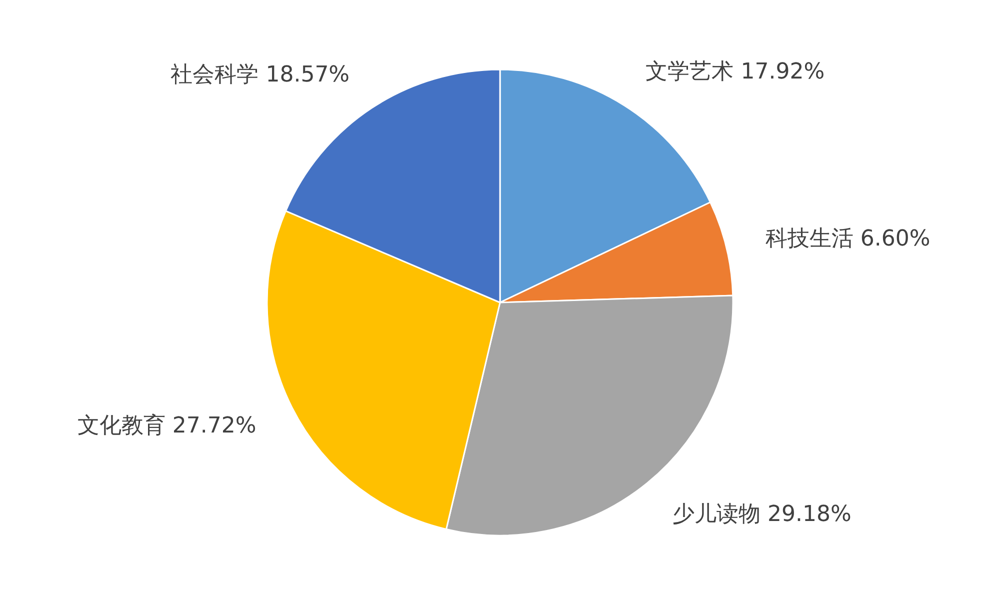 This screenshot has height=611, width=1000. I want to click on slice-label: 社会科学 18.57%, so click(260, 75).